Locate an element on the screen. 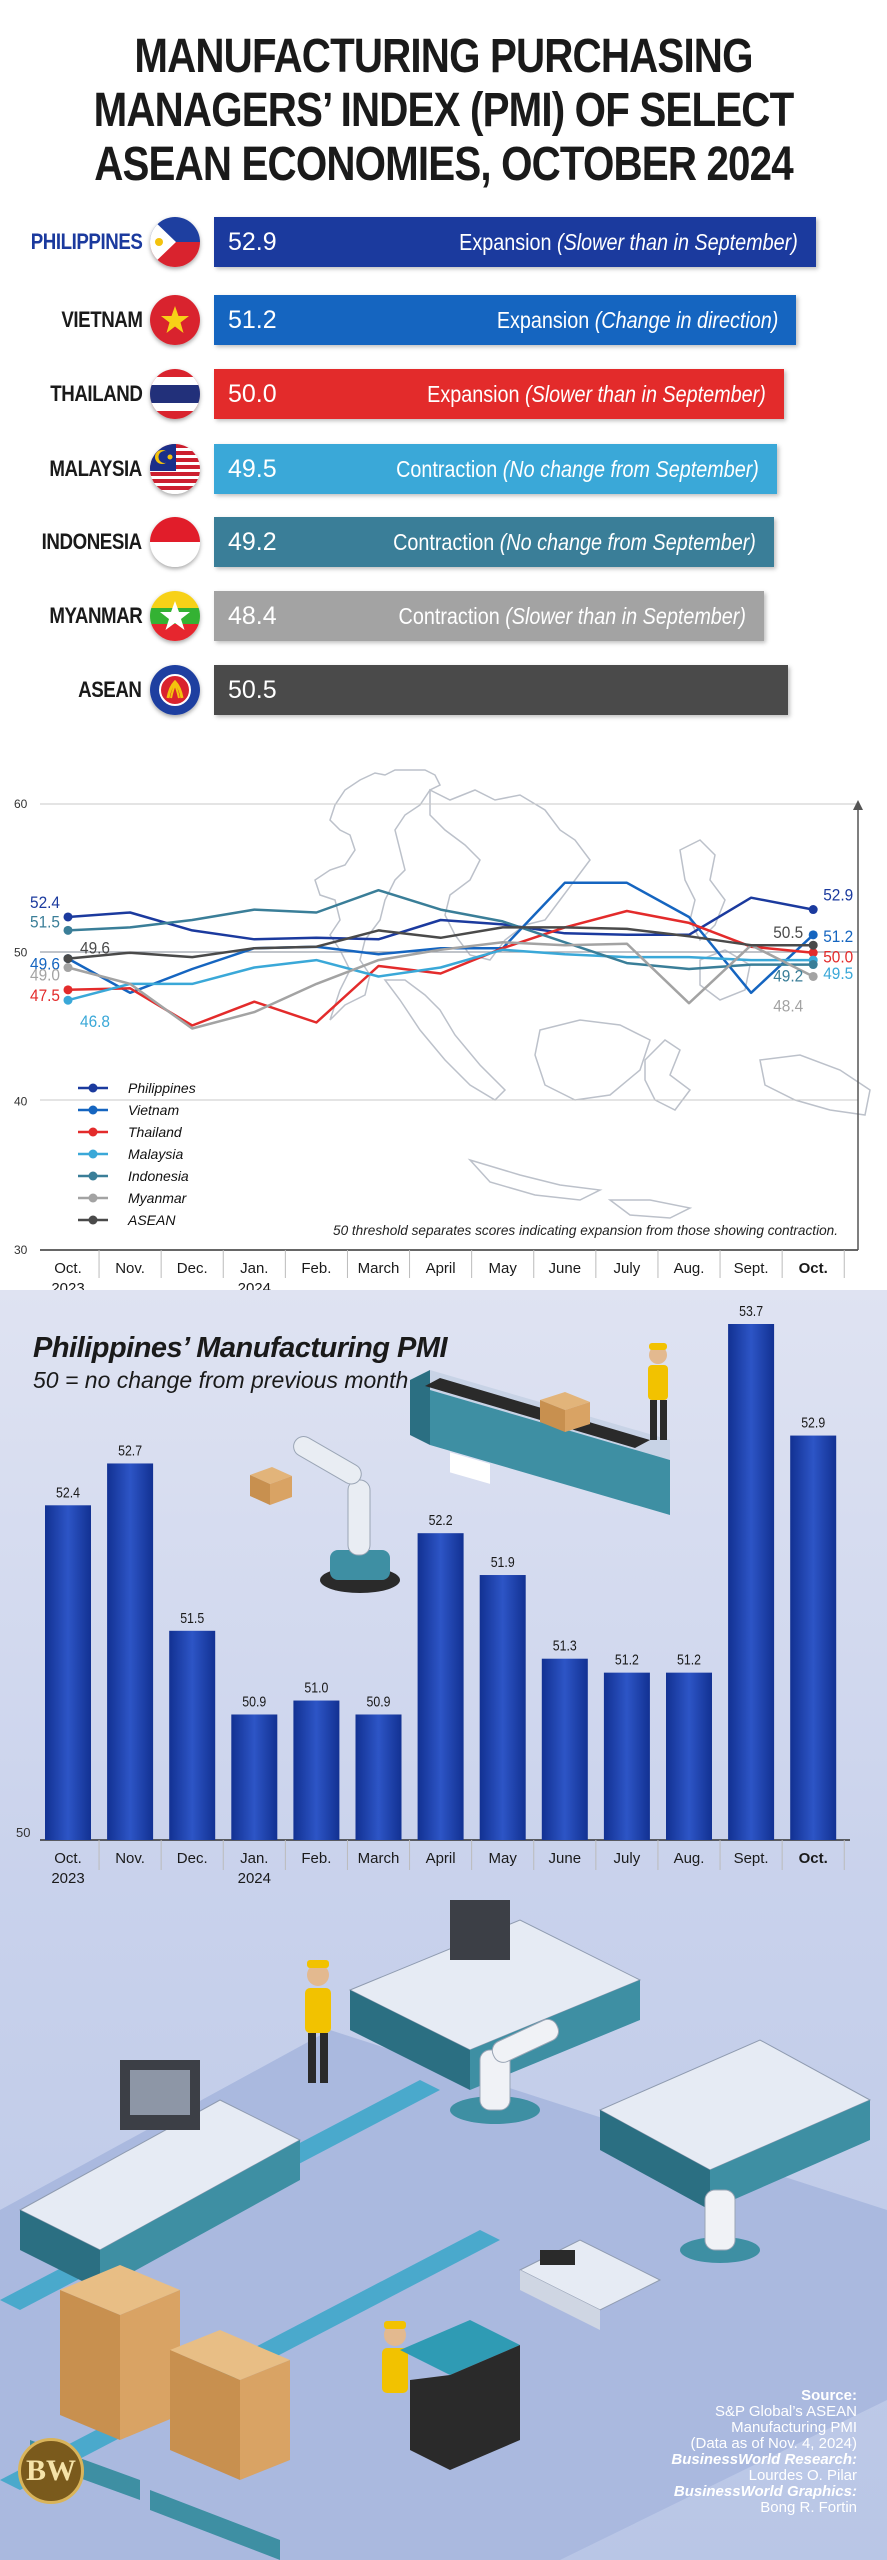 This screenshot has width=887, height=2560. series-line-myanmar is located at coordinates (440, 985).